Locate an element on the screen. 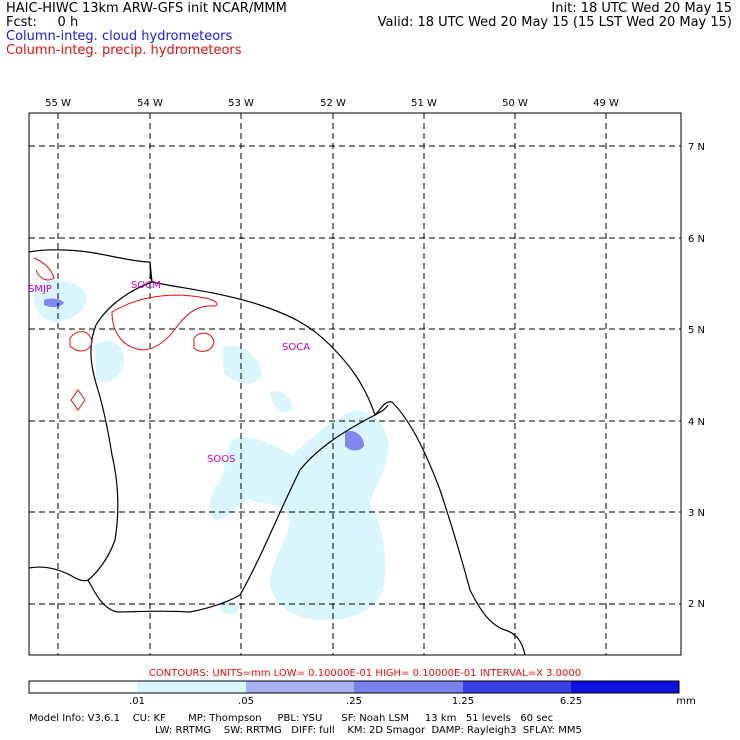 This screenshot has height=740, width=740. lon-label: 52 W is located at coordinates (333, 103).